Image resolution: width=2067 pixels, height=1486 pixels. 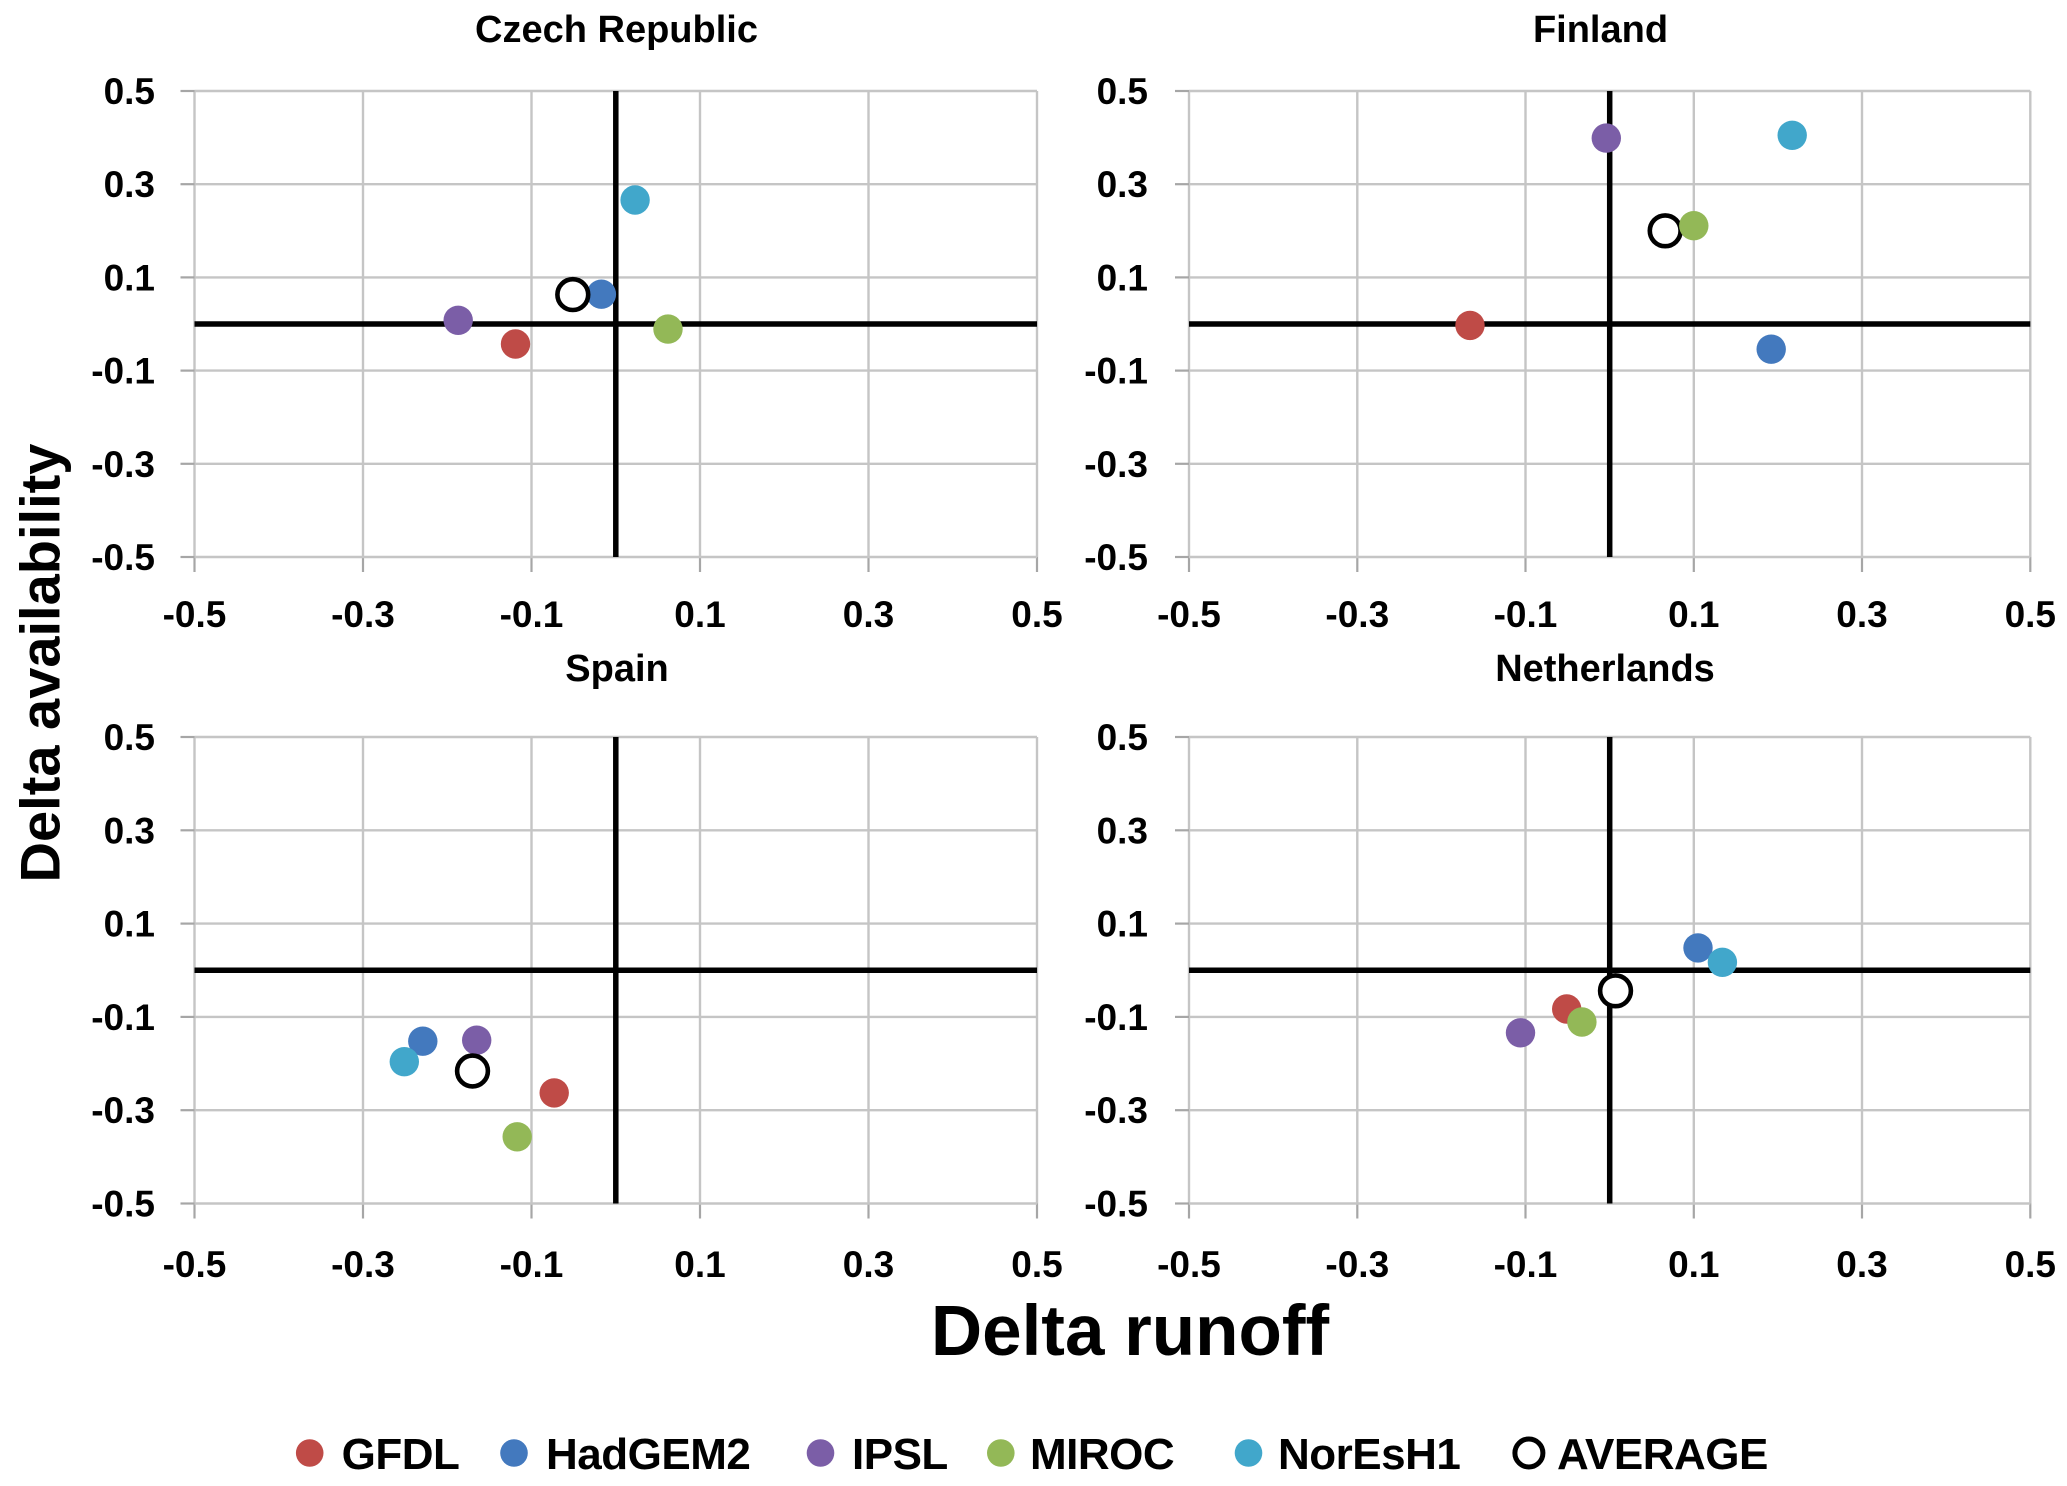 I want to click on svg-text: AVERAGE, so click(x=1662, y=1454).